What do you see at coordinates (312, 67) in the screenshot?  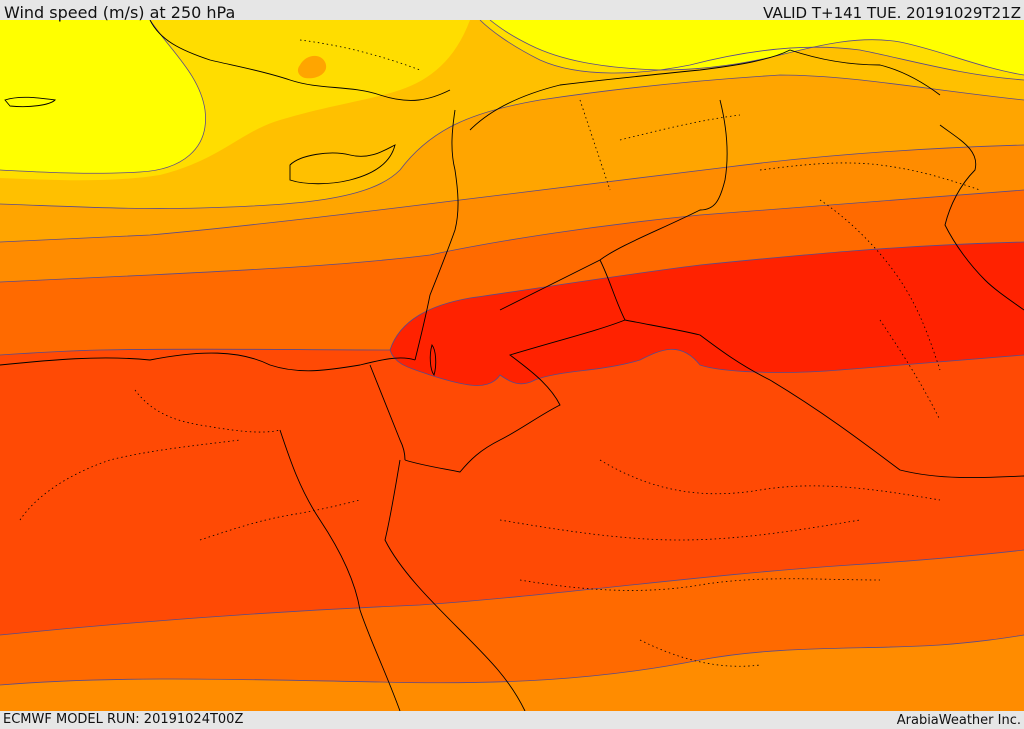 I see `band-patch-cyprus` at bounding box center [312, 67].